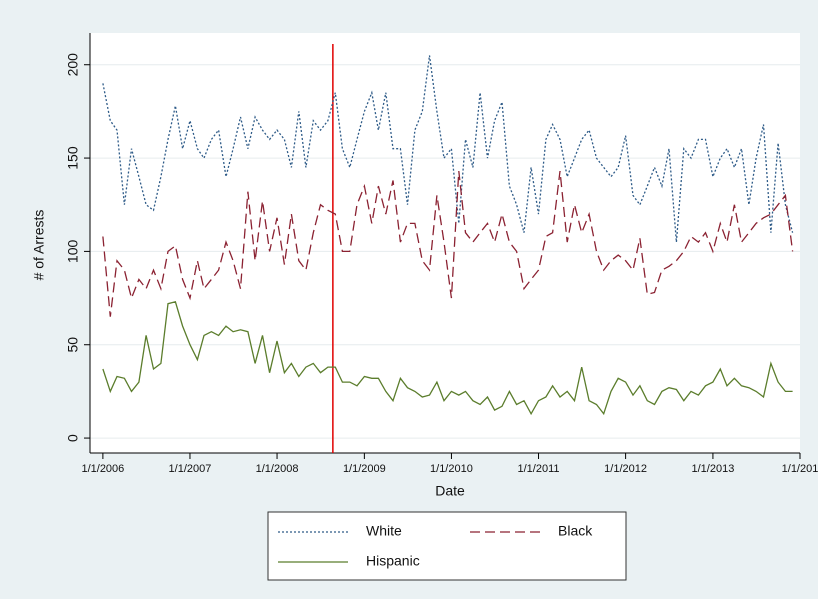 This screenshot has width=818, height=599. I want to click on y-tick-label: 50, so click(73, 345).